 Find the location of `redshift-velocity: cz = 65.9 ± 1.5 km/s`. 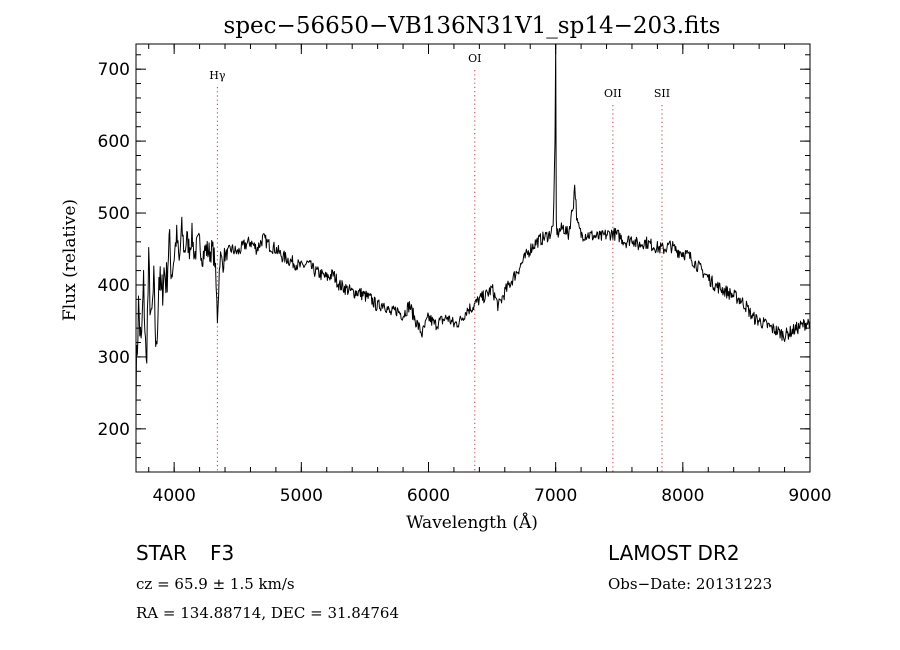

redshift-velocity: cz = 65.9 ± 1.5 km/s is located at coordinates (215, 584).